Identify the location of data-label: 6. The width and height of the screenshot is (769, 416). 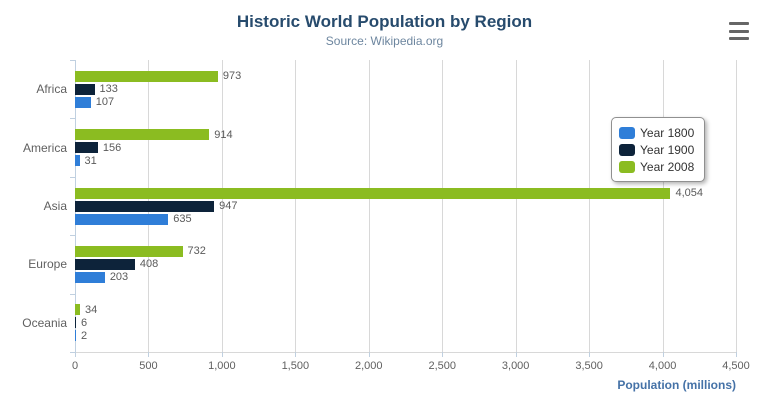
(84, 322).